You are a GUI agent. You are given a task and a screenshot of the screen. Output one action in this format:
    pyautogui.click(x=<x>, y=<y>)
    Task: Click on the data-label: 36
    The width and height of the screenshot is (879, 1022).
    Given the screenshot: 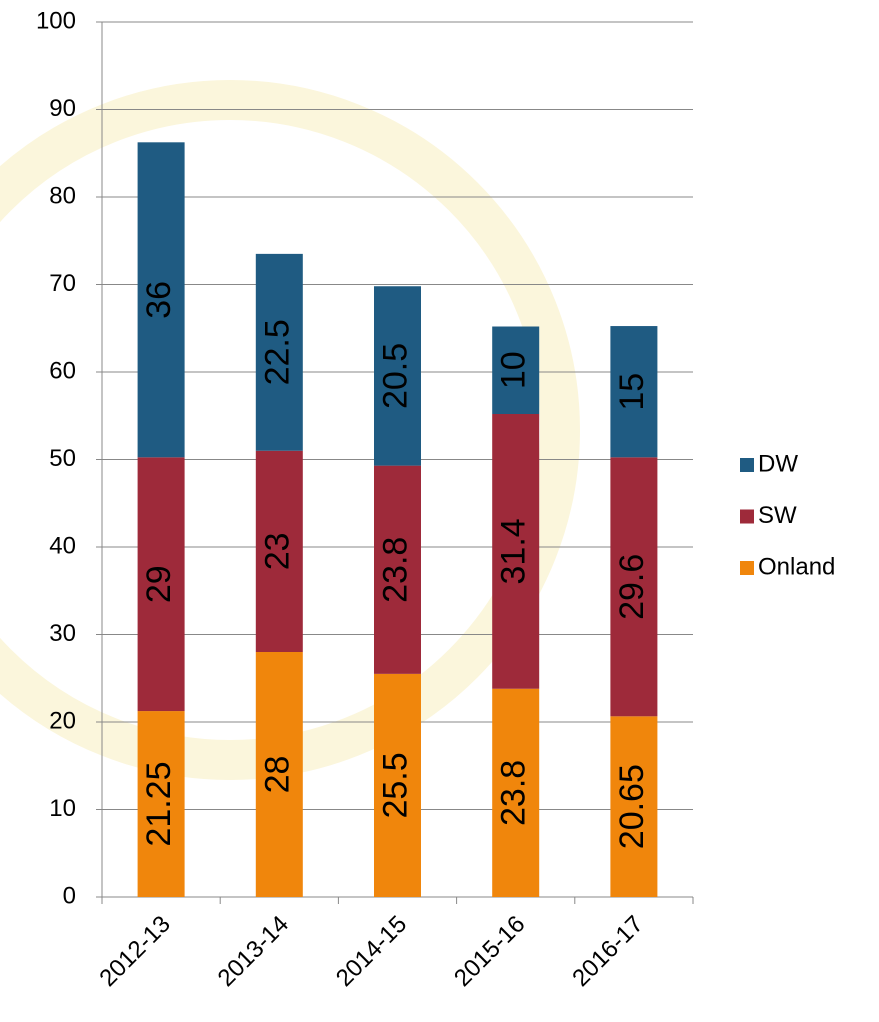 What is the action you would take?
    pyautogui.click(x=159, y=300)
    